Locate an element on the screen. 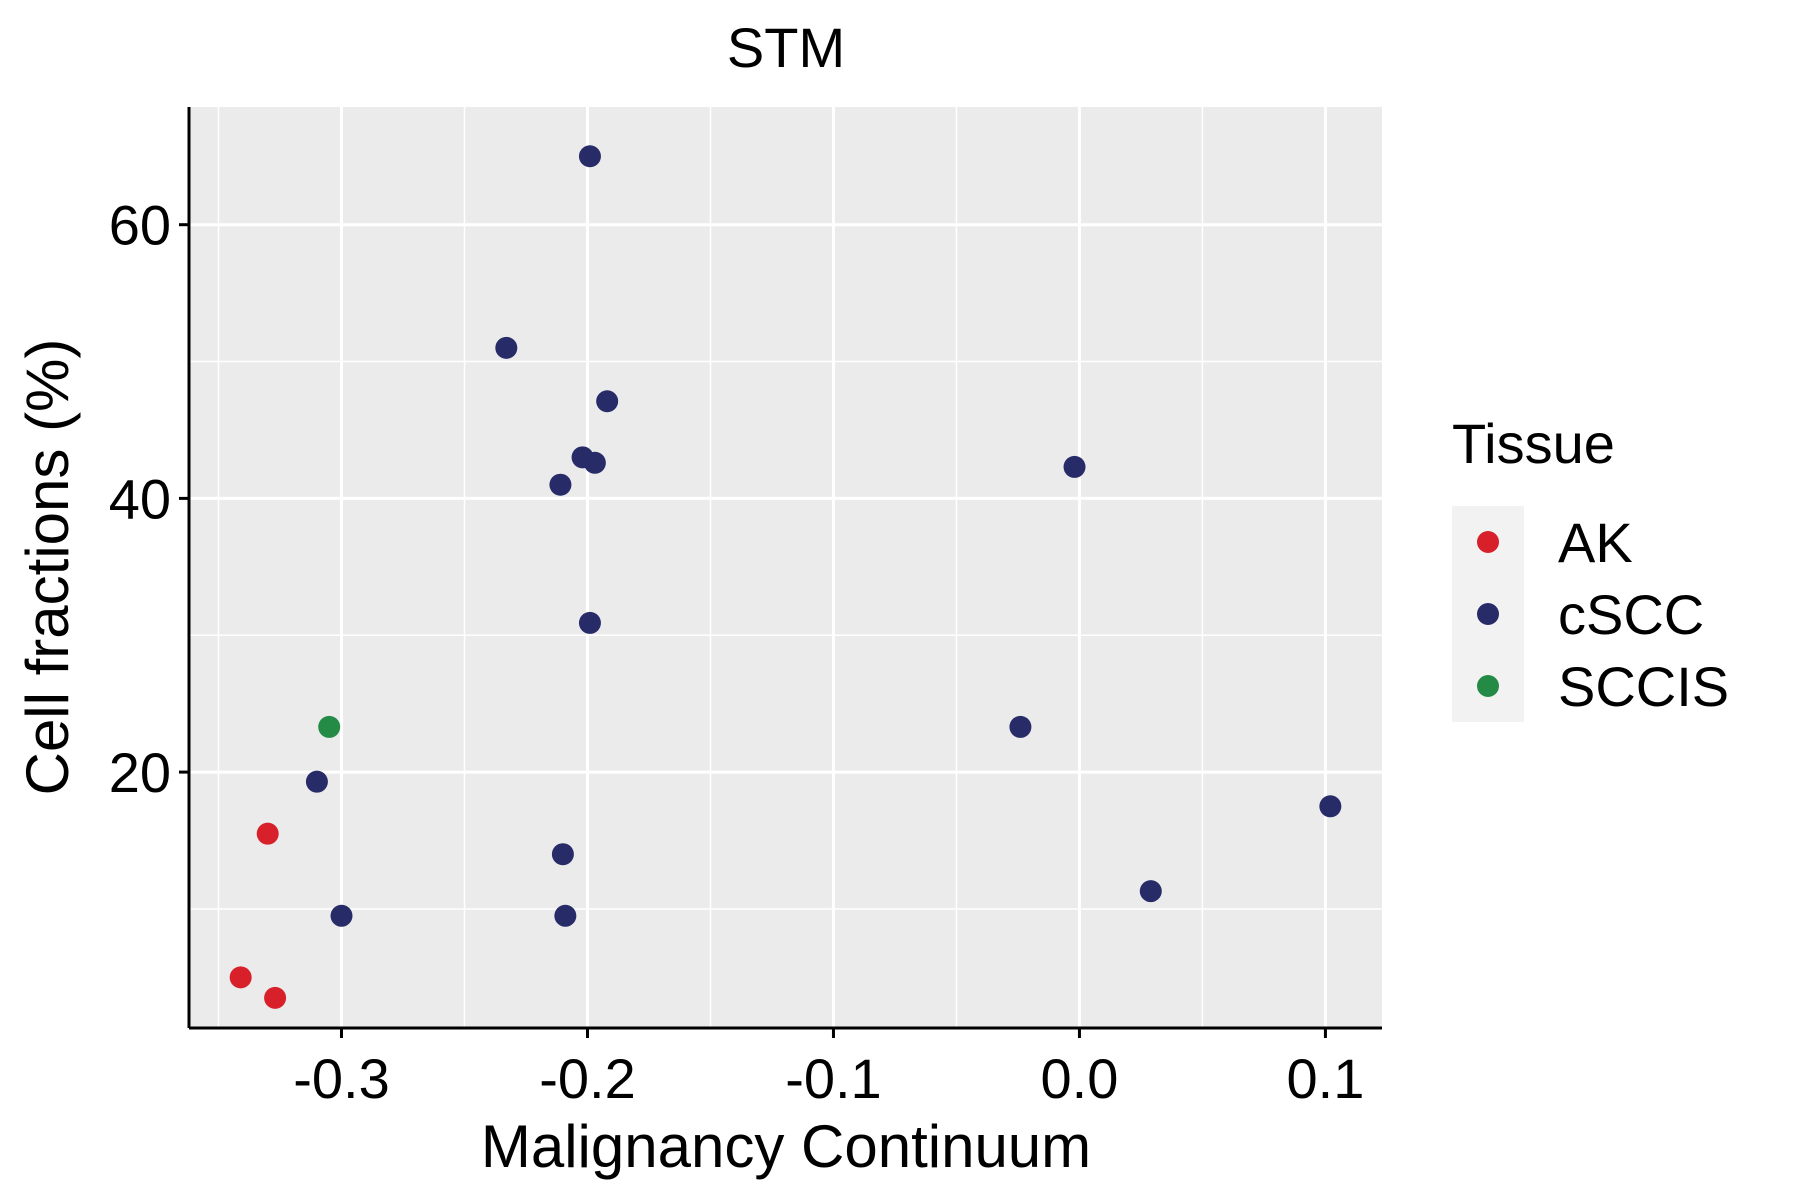  legend-key-ak is located at coordinates (1488, 542).